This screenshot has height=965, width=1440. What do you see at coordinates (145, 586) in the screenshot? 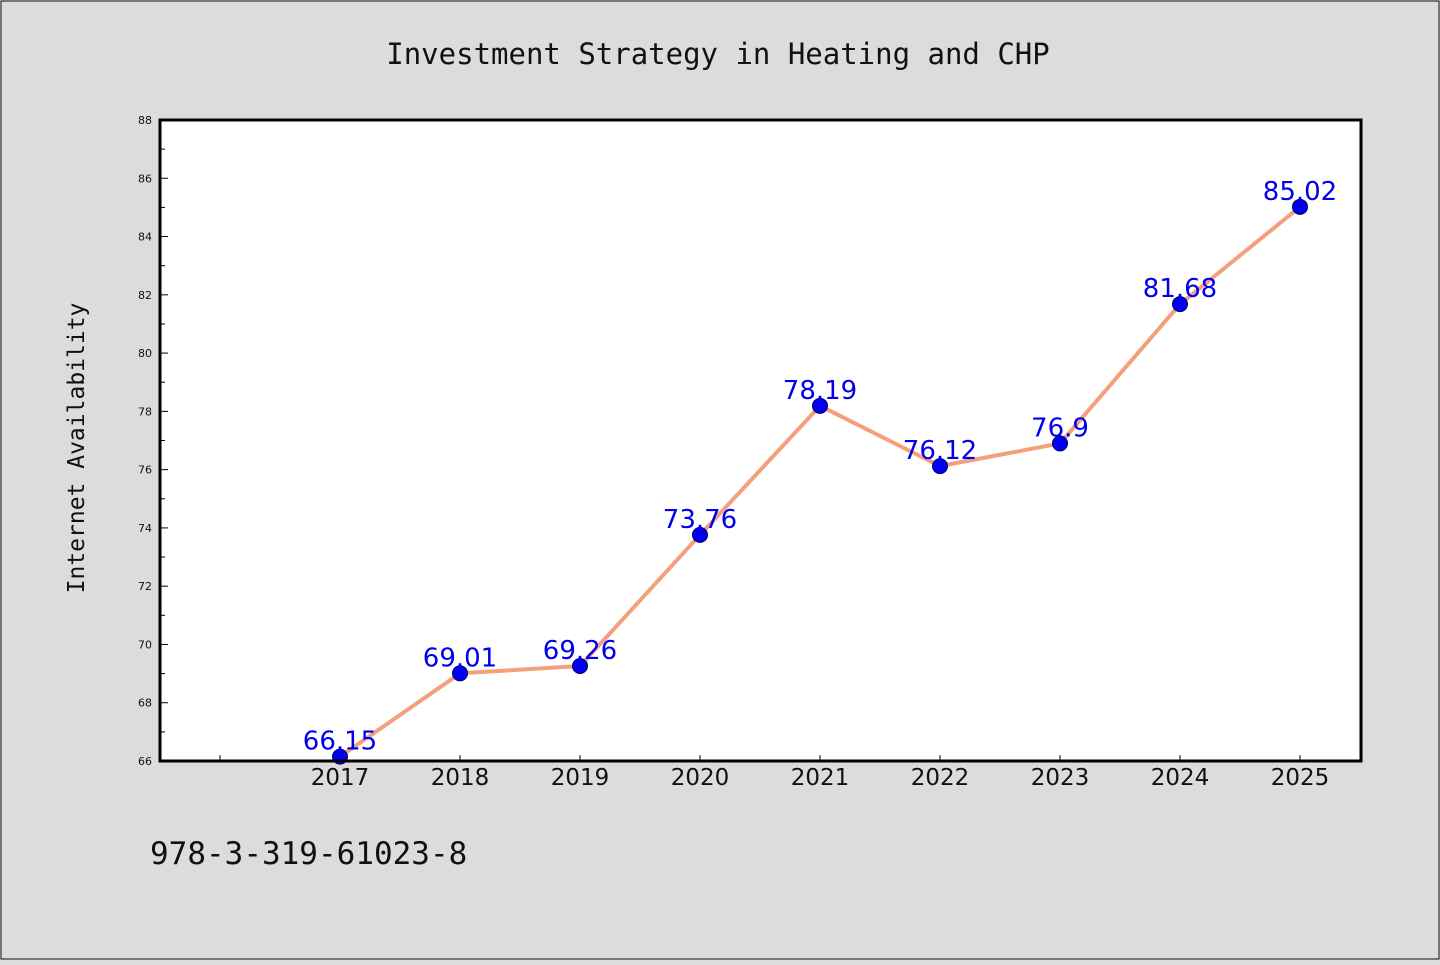
I see `y-tick-label: 72` at bounding box center [145, 586].